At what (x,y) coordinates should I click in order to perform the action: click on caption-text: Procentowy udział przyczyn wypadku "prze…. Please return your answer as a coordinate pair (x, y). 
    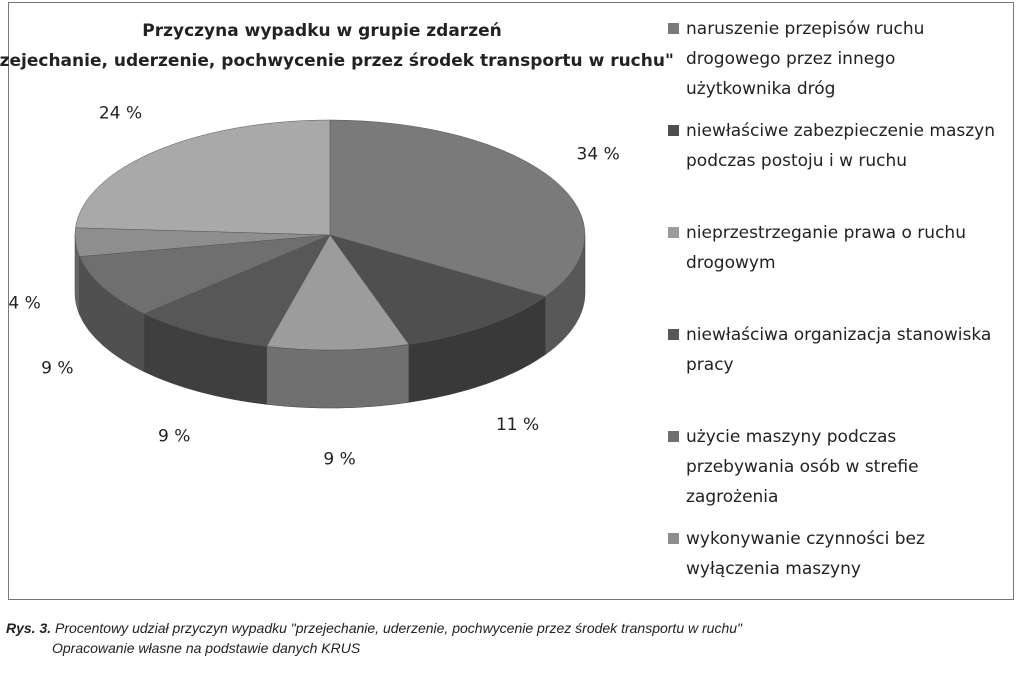
    Looking at the image, I should click on (398, 628).